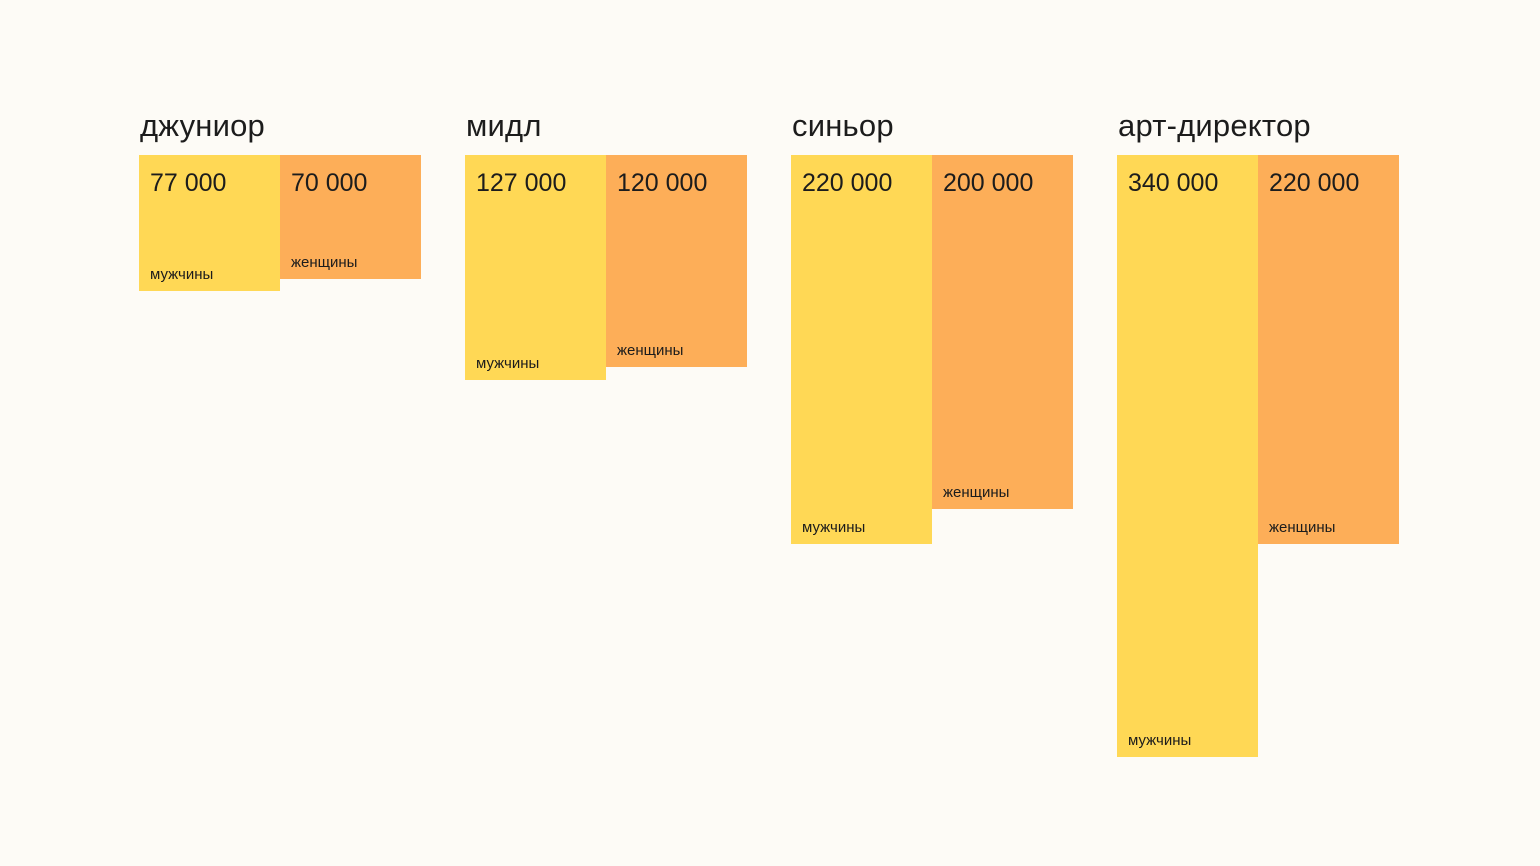 The height and width of the screenshot is (866, 1540). I want to click on group-title: мидл, so click(504, 125).